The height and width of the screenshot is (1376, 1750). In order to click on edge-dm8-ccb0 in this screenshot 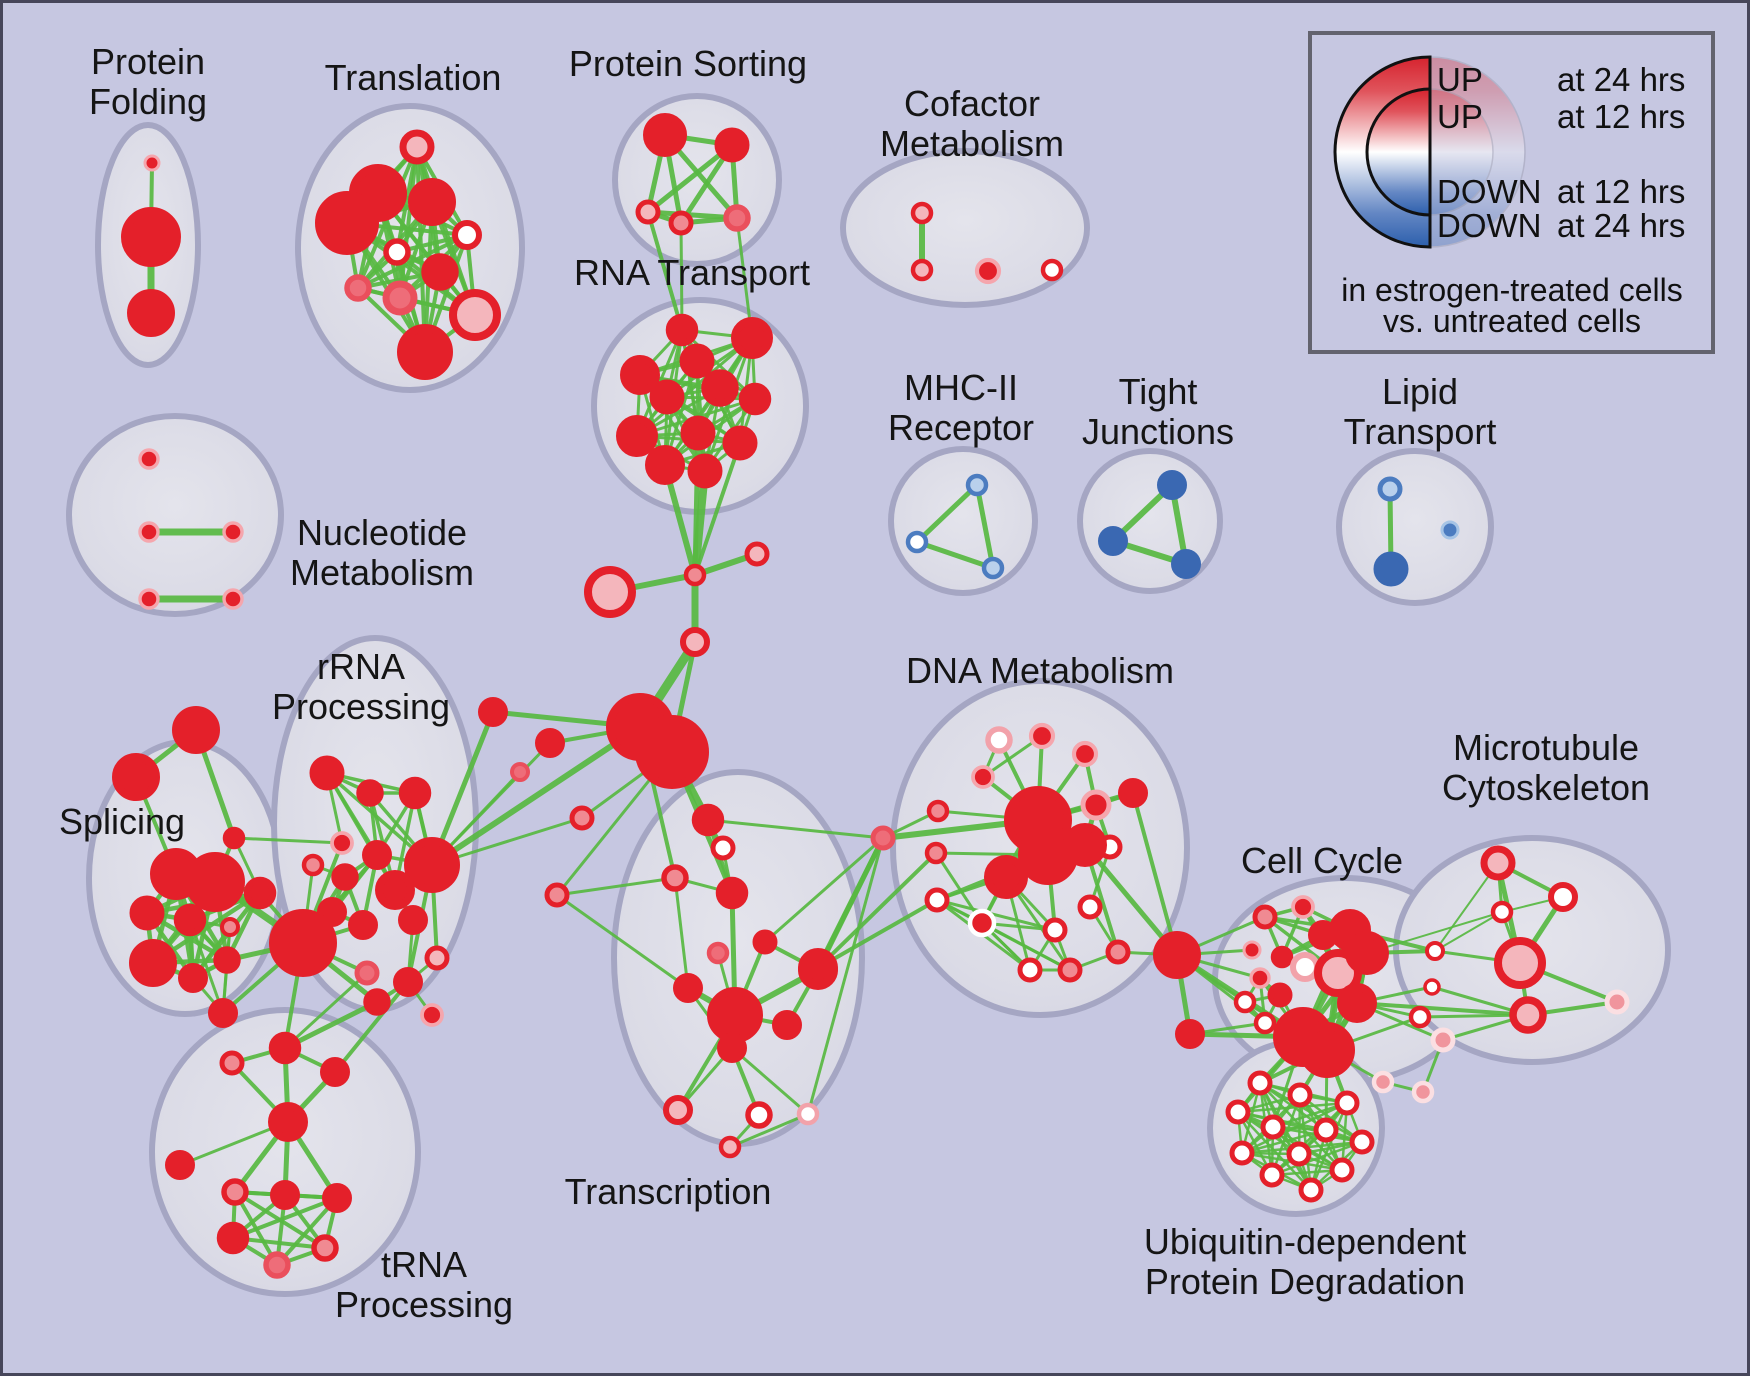, I will do `click(1155, 874)`.